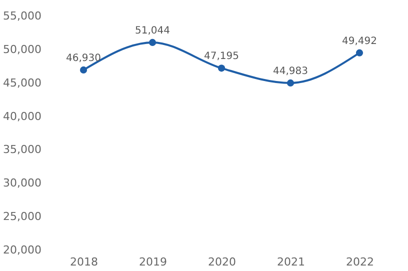  What do you see at coordinates (22, 49) in the screenshot?
I see `y-tick-label: 50,000` at bounding box center [22, 49].